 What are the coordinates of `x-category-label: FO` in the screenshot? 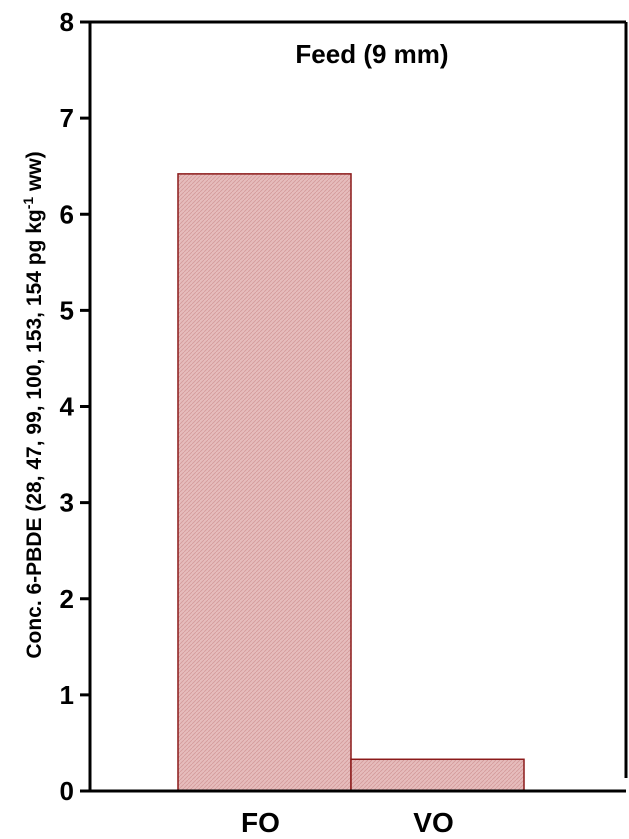 It's located at (260, 822).